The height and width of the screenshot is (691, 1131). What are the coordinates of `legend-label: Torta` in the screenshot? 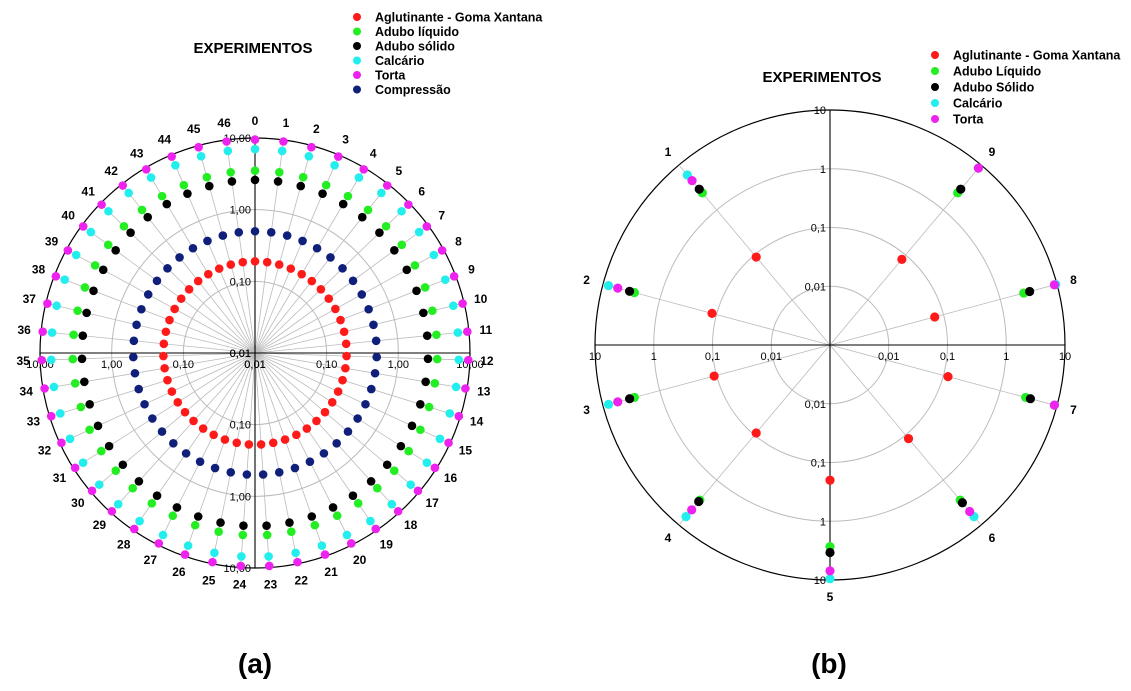 It's located at (390, 76).